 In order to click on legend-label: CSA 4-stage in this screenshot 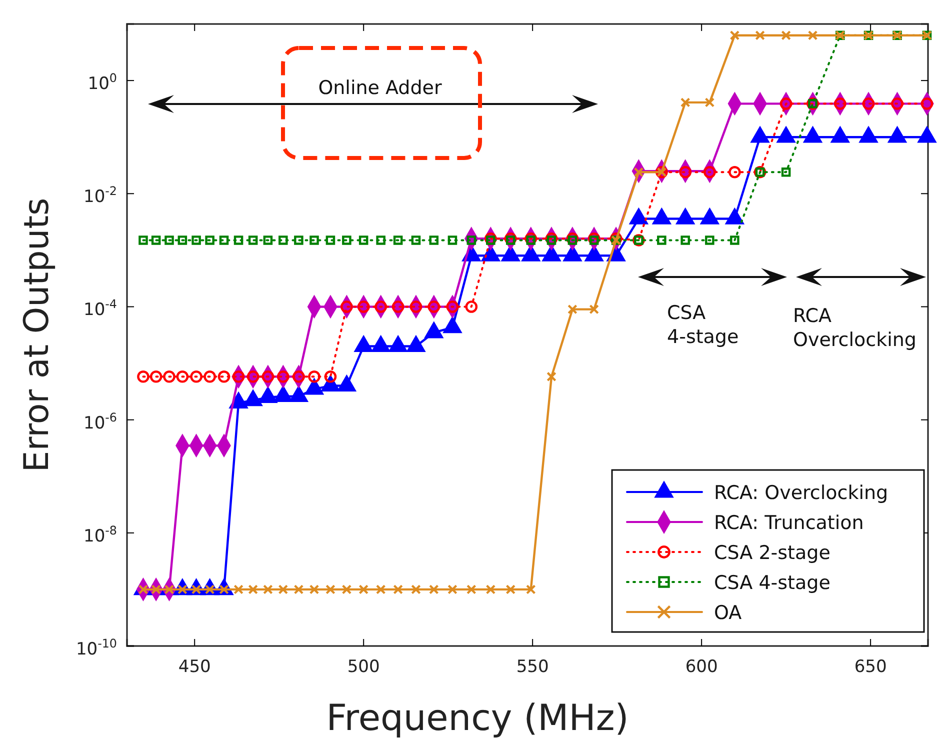, I will do `click(772, 583)`.